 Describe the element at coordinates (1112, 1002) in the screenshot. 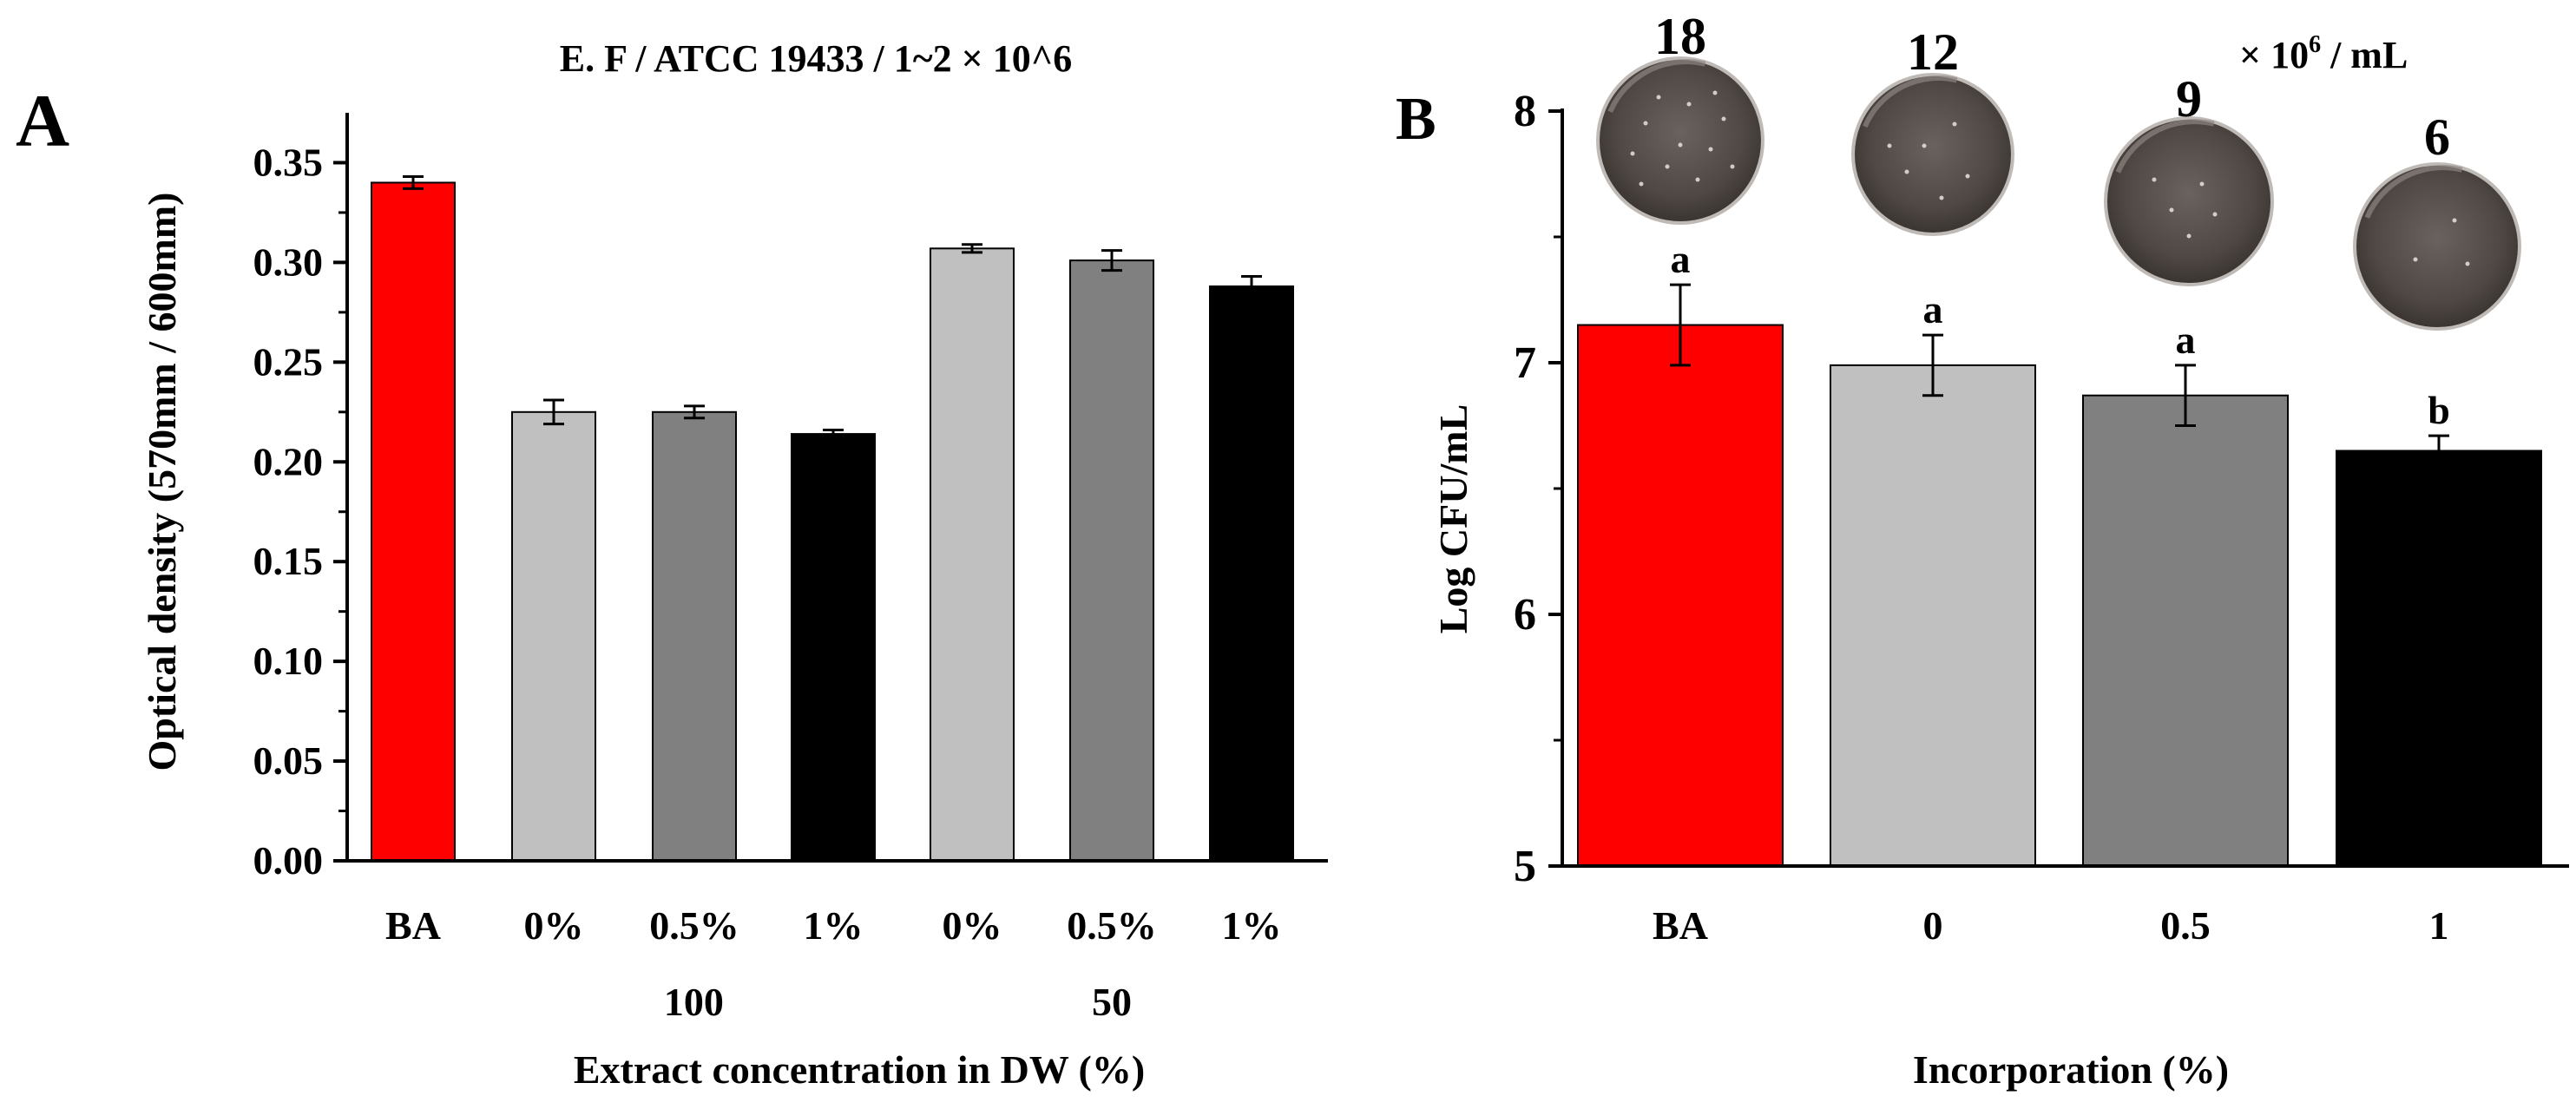

I see `panel-a-group-label: 50` at that location.